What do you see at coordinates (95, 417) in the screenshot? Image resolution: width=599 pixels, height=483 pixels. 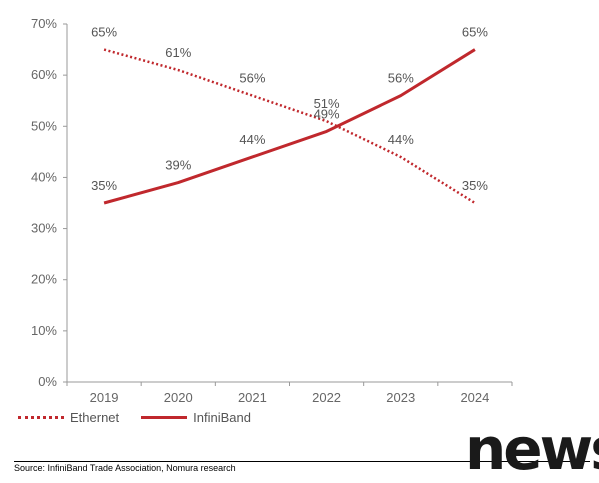 I see `legend-label-ethernet: Ethernet` at bounding box center [95, 417].